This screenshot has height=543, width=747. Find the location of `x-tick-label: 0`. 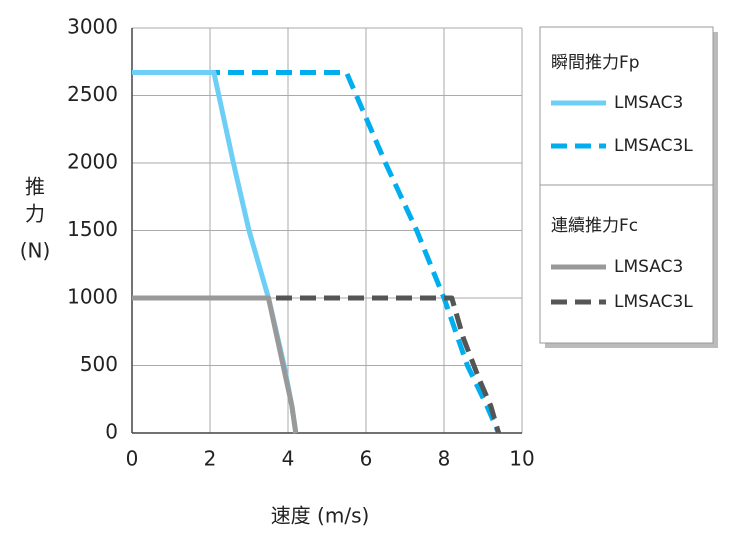

x-tick-label: 0 is located at coordinates (132, 459).